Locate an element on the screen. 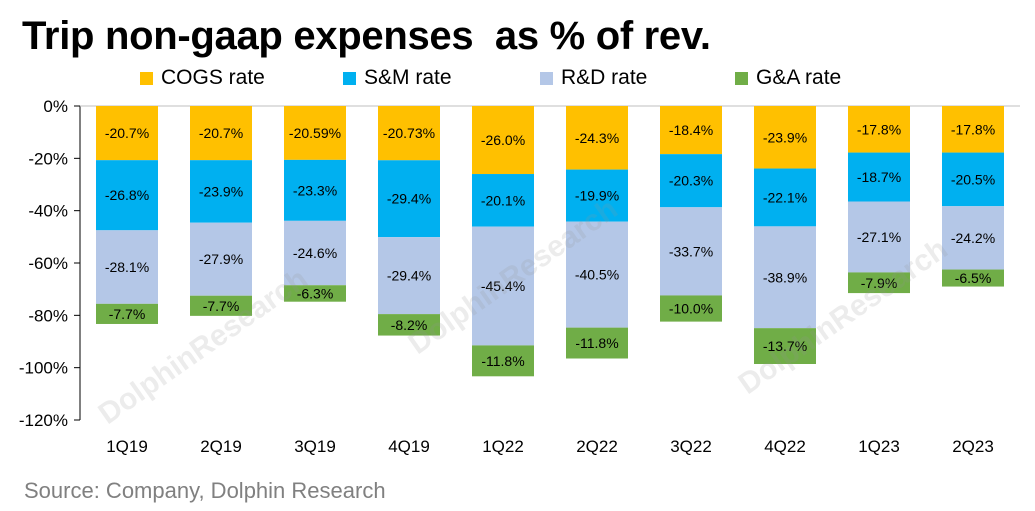 The height and width of the screenshot is (511, 1035). y-tick-label: -120% is located at coordinates (43, 420).